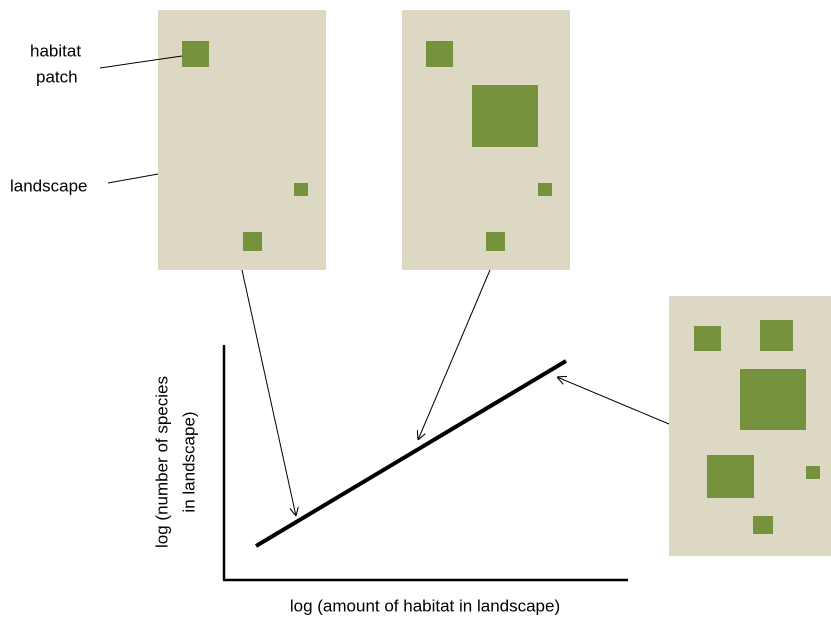  I want to click on label-habitat: habitat, so click(55, 50).